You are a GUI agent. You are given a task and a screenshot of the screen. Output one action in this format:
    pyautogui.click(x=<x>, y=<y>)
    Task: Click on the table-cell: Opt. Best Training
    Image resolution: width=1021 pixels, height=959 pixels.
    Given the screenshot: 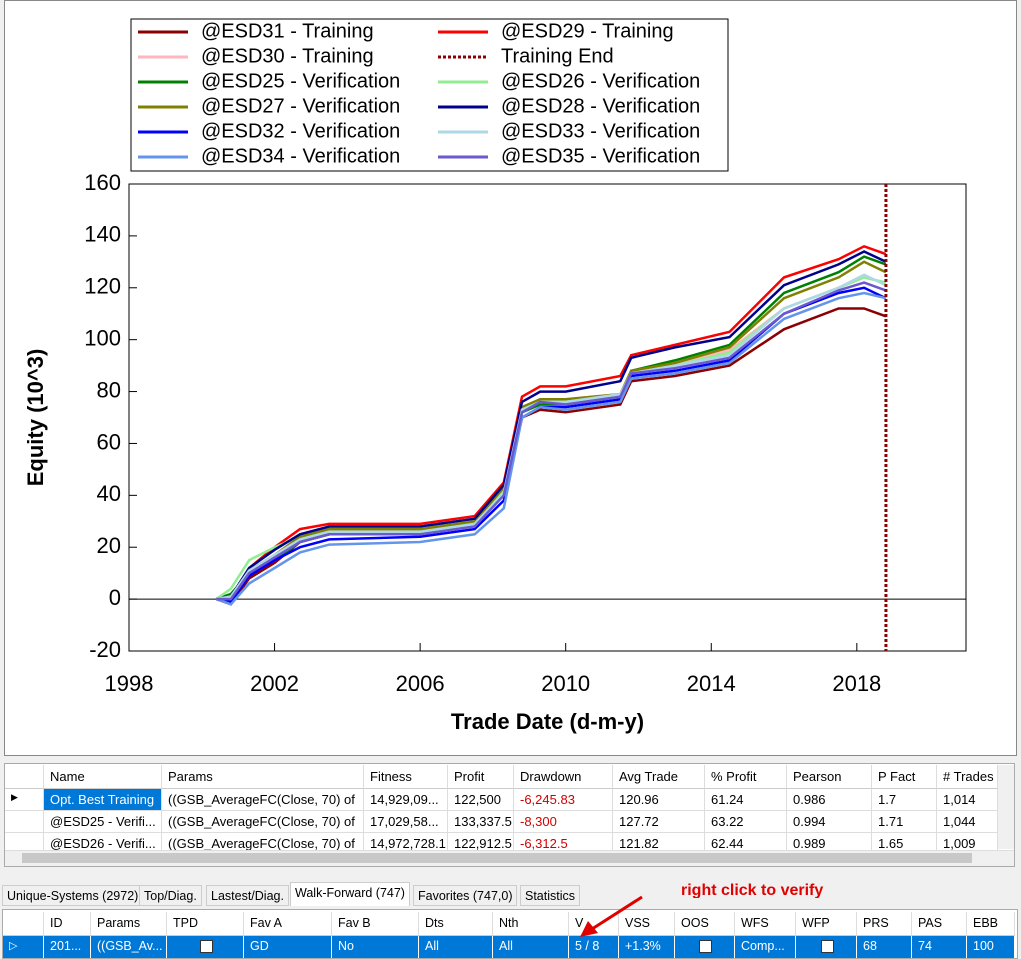 What is the action you would take?
    pyautogui.click(x=103, y=800)
    